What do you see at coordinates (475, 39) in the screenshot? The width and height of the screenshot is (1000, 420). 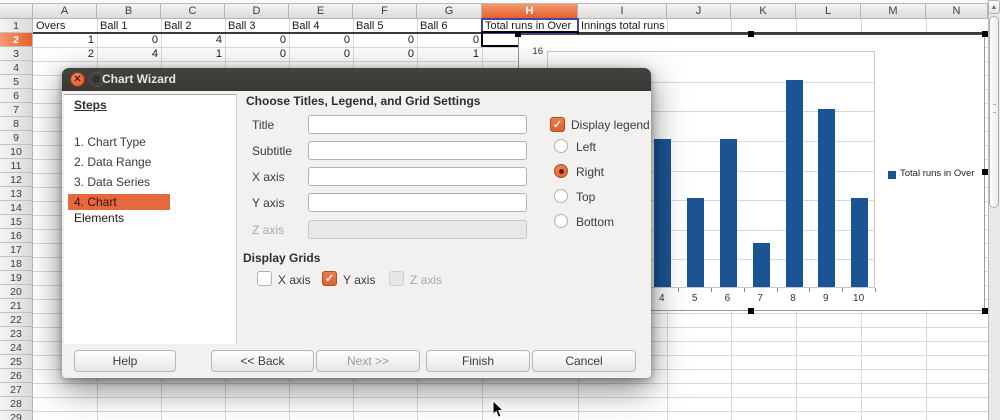 I see `cell-G2: 0` at bounding box center [475, 39].